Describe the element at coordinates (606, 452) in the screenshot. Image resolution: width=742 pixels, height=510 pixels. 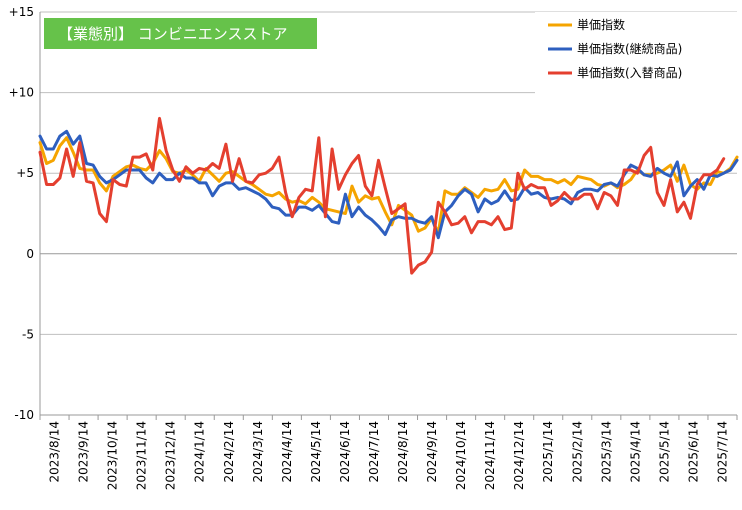
I see `x-tick-label: 2025/3/14` at that location.